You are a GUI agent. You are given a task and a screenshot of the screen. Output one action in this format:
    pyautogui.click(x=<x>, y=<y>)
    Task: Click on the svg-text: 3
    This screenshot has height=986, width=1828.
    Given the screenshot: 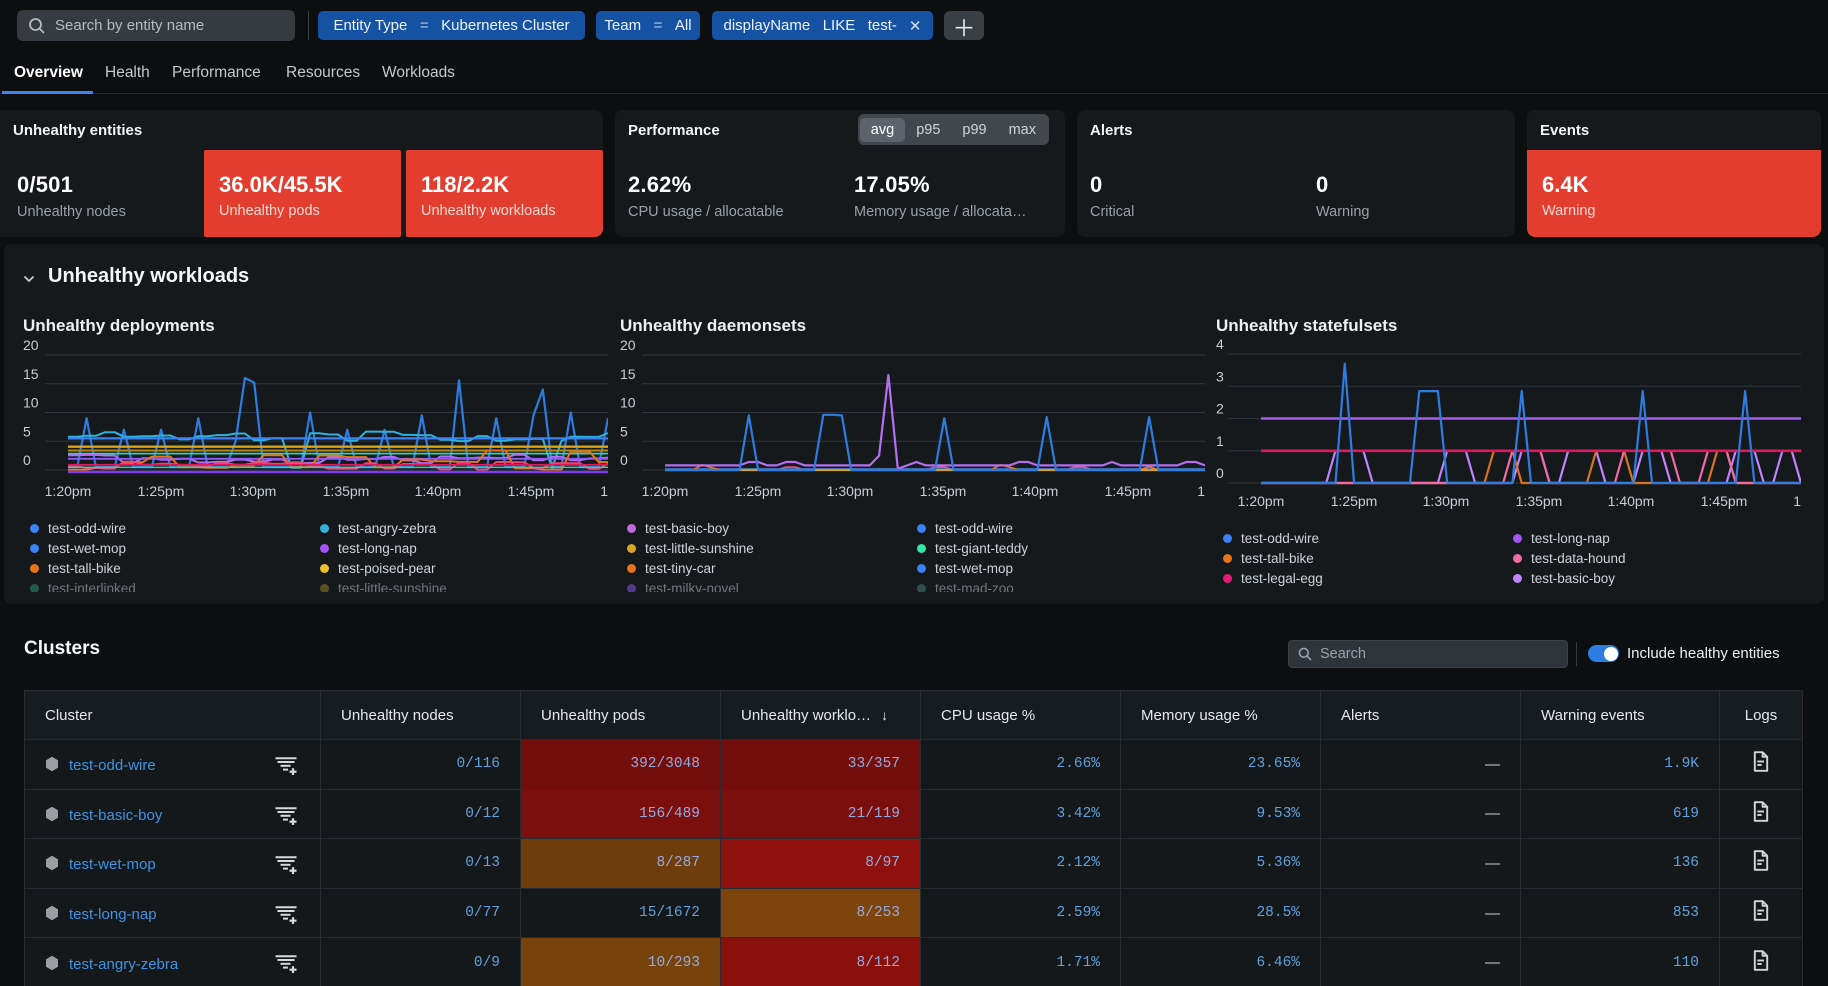 What is the action you would take?
    pyautogui.click(x=1220, y=376)
    